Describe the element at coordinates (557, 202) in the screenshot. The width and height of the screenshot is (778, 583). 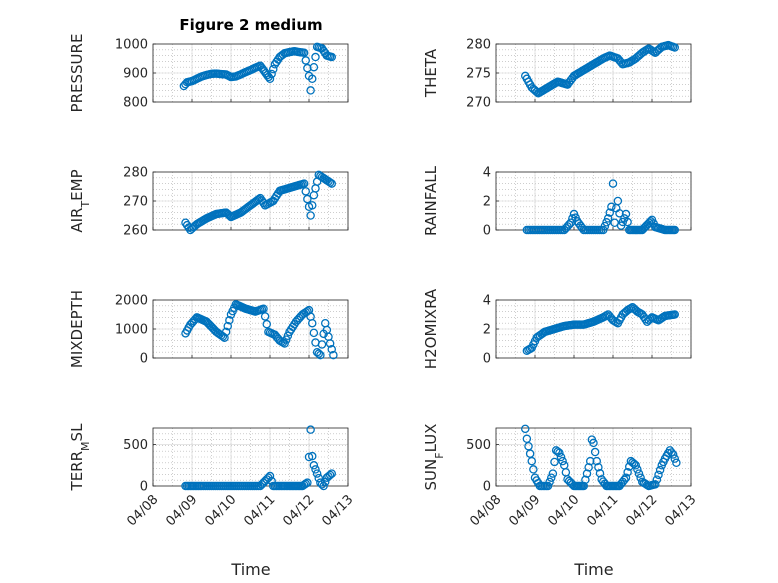
I see `chart-panel-4: 0 2 4 RAINFALL` at that location.